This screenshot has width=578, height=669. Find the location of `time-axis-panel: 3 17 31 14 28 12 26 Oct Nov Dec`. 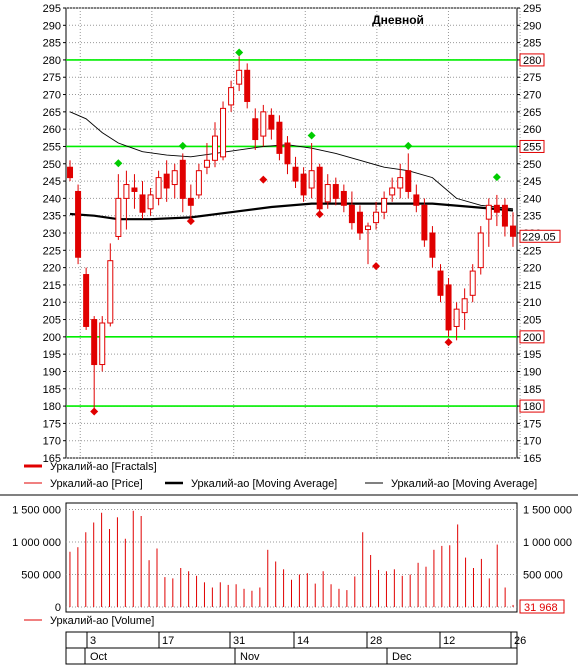

time-axis-panel: 3 17 31 14 28 12 26 Oct Nov Dec is located at coordinates (295, 648).